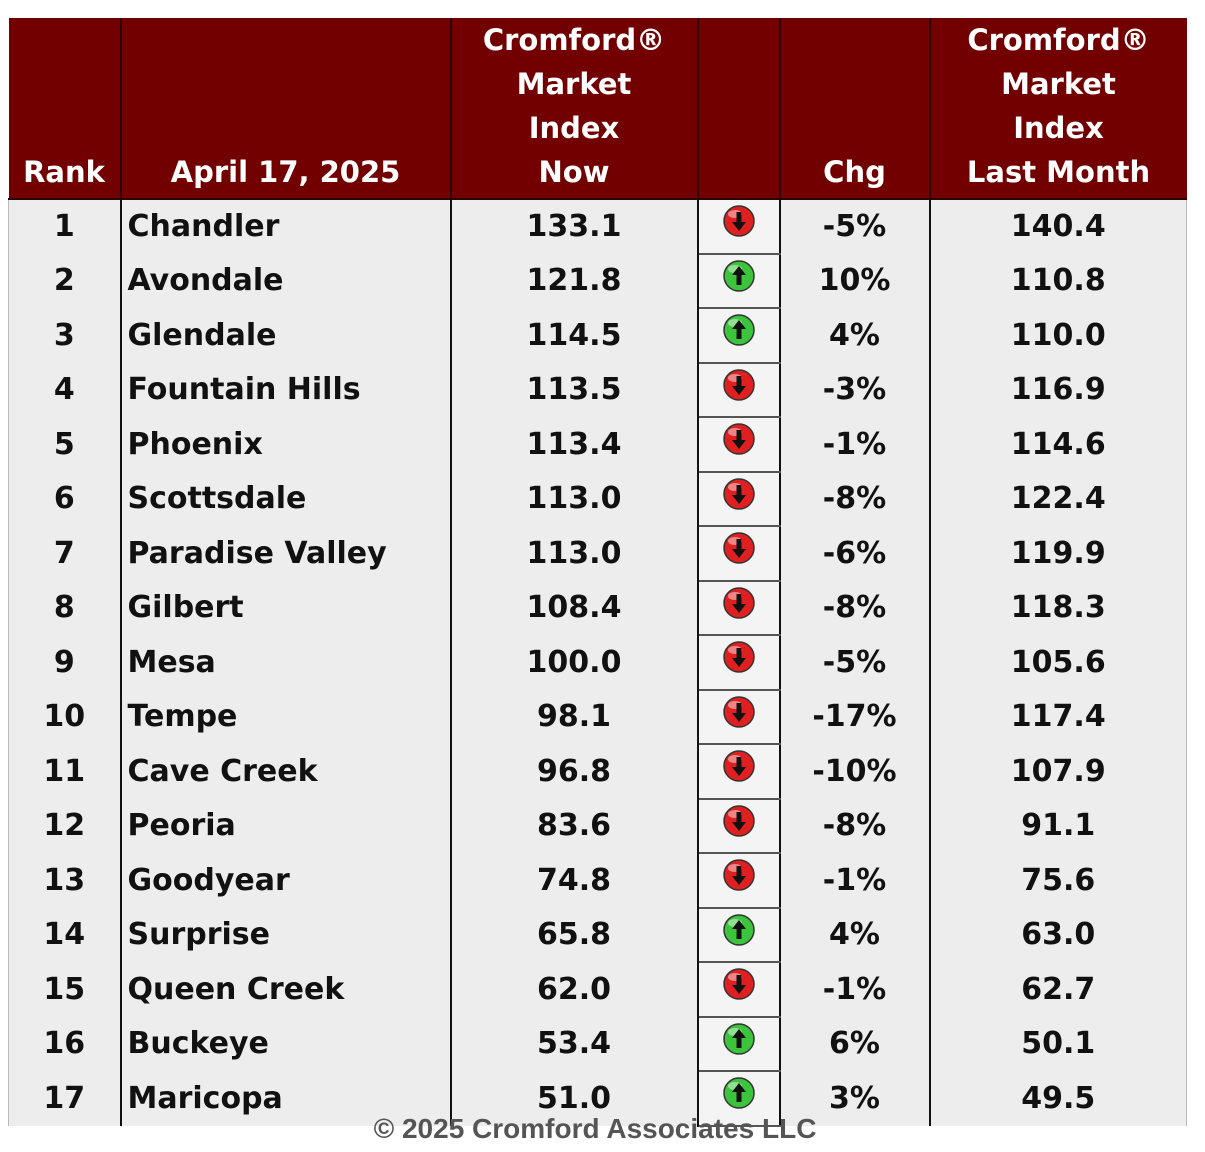  Describe the element at coordinates (1058, 553) in the screenshot. I see `index-last-month-cell: 119.9` at that location.